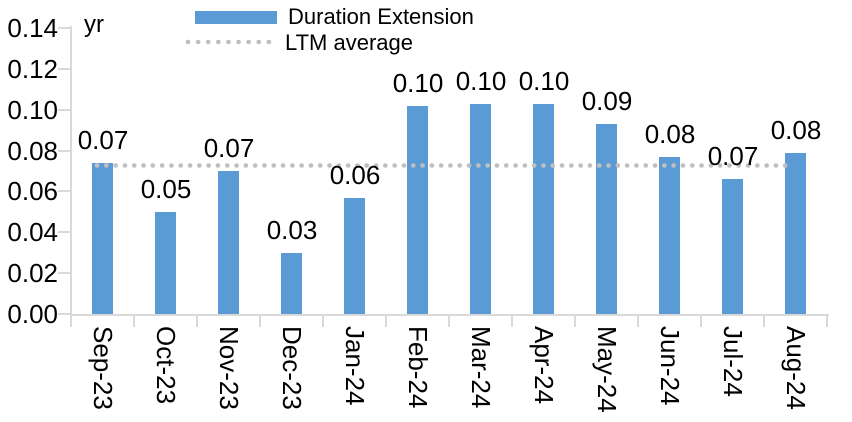 Image resolution: width=852 pixels, height=422 pixels. Describe the element at coordinates (32, 151) in the screenshot. I see `y-axis-tick-label: 0.08` at that location.